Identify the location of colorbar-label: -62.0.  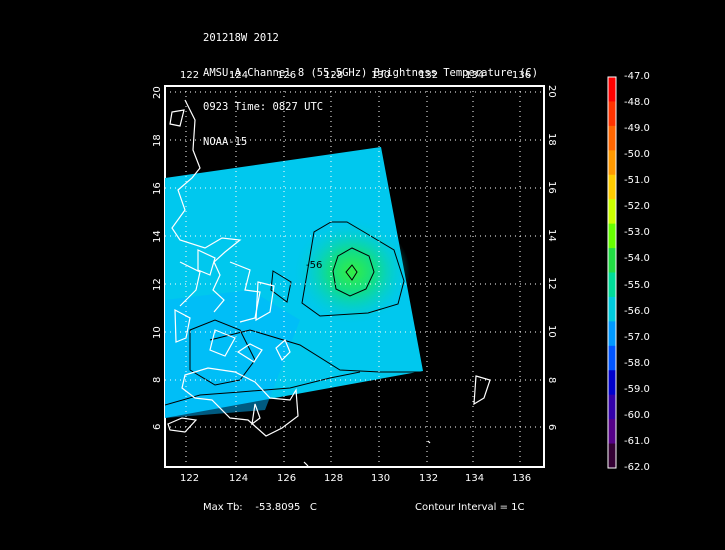
(637, 467).